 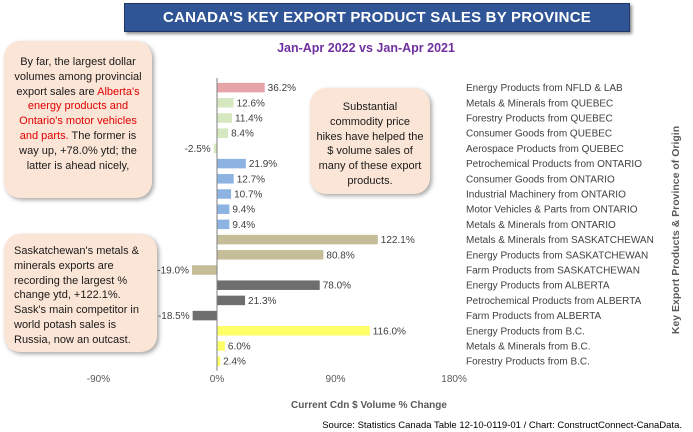 I want to click on category-label: Metals & Minerals from B.C., so click(x=528, y=347).